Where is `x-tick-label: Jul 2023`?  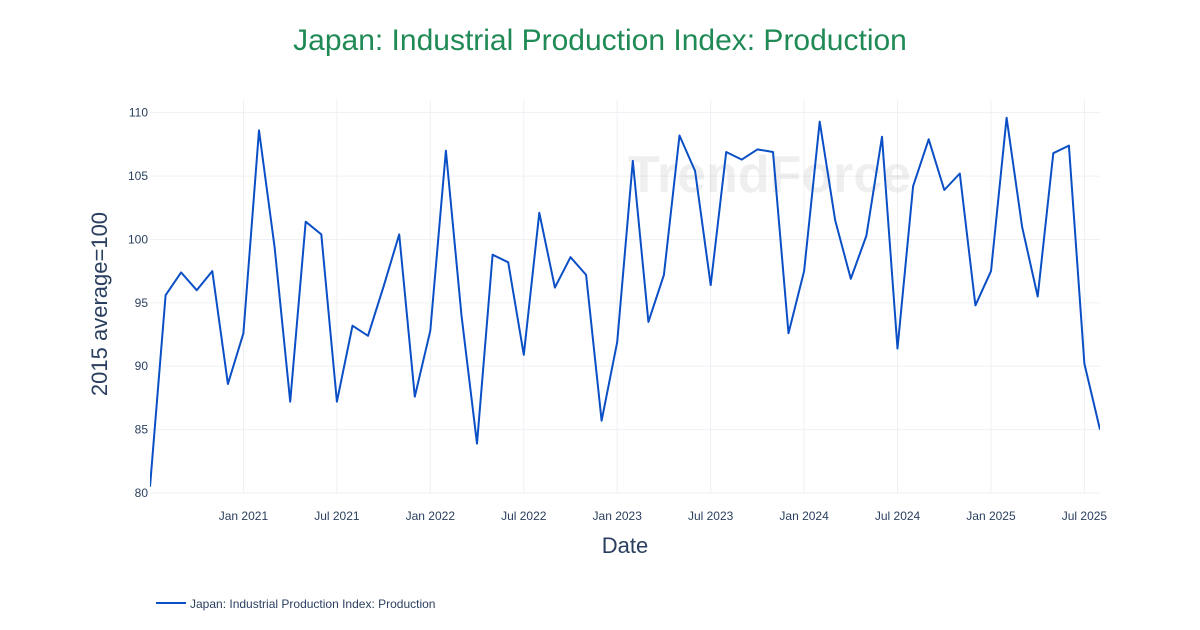 x-tick-label: Jul 2023 is located at coordinates (711, 516).